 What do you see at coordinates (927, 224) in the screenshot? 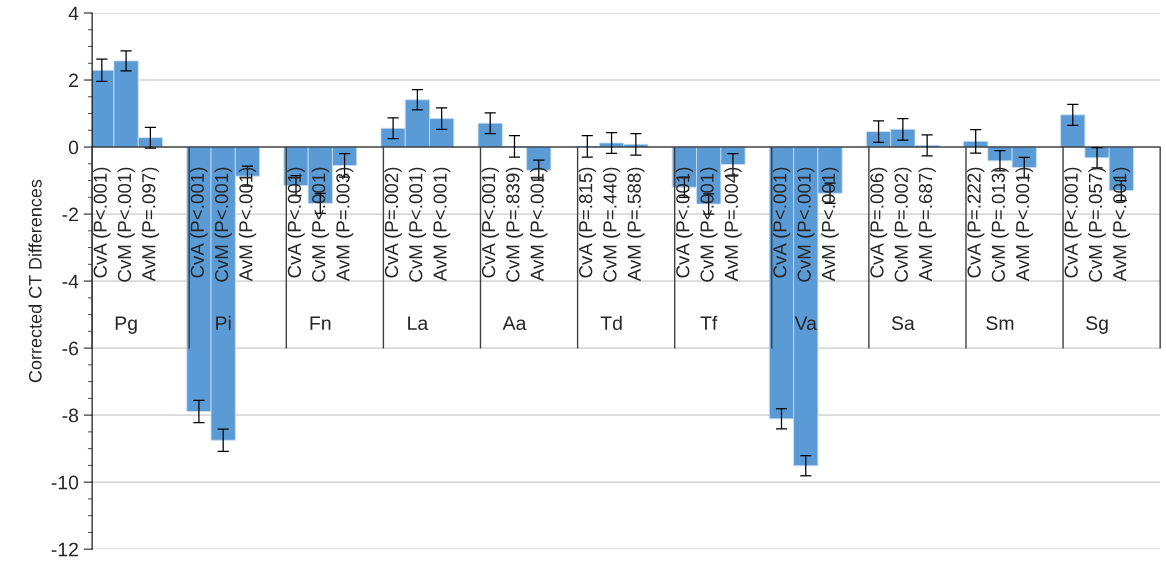
I see `x-tick-label: AvM (P=.687)` at bounding box center [927, 224].